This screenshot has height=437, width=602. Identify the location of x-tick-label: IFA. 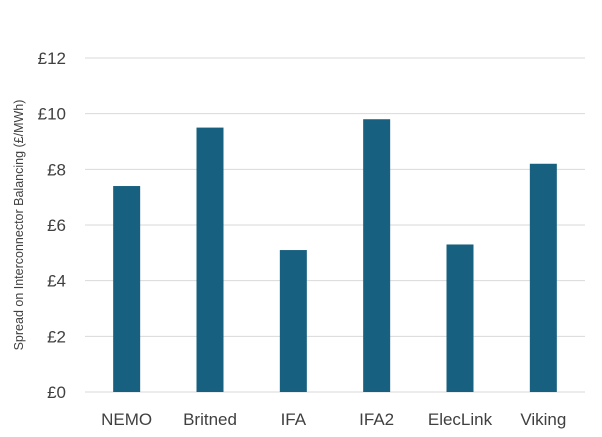
(294, 419).